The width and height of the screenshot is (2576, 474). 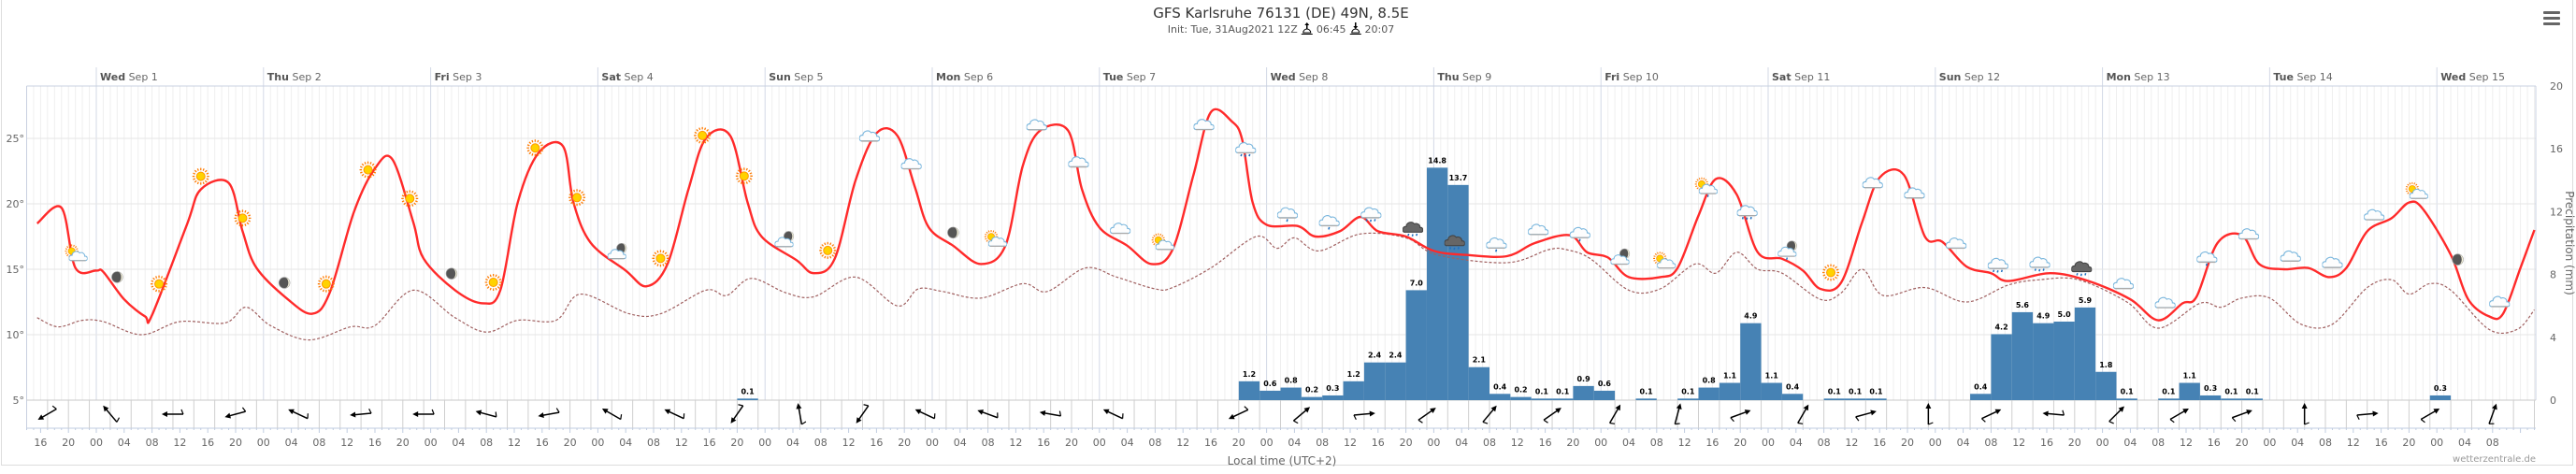 I want to click on day-label: Sun Sep 5, so click(x=796, y=77).